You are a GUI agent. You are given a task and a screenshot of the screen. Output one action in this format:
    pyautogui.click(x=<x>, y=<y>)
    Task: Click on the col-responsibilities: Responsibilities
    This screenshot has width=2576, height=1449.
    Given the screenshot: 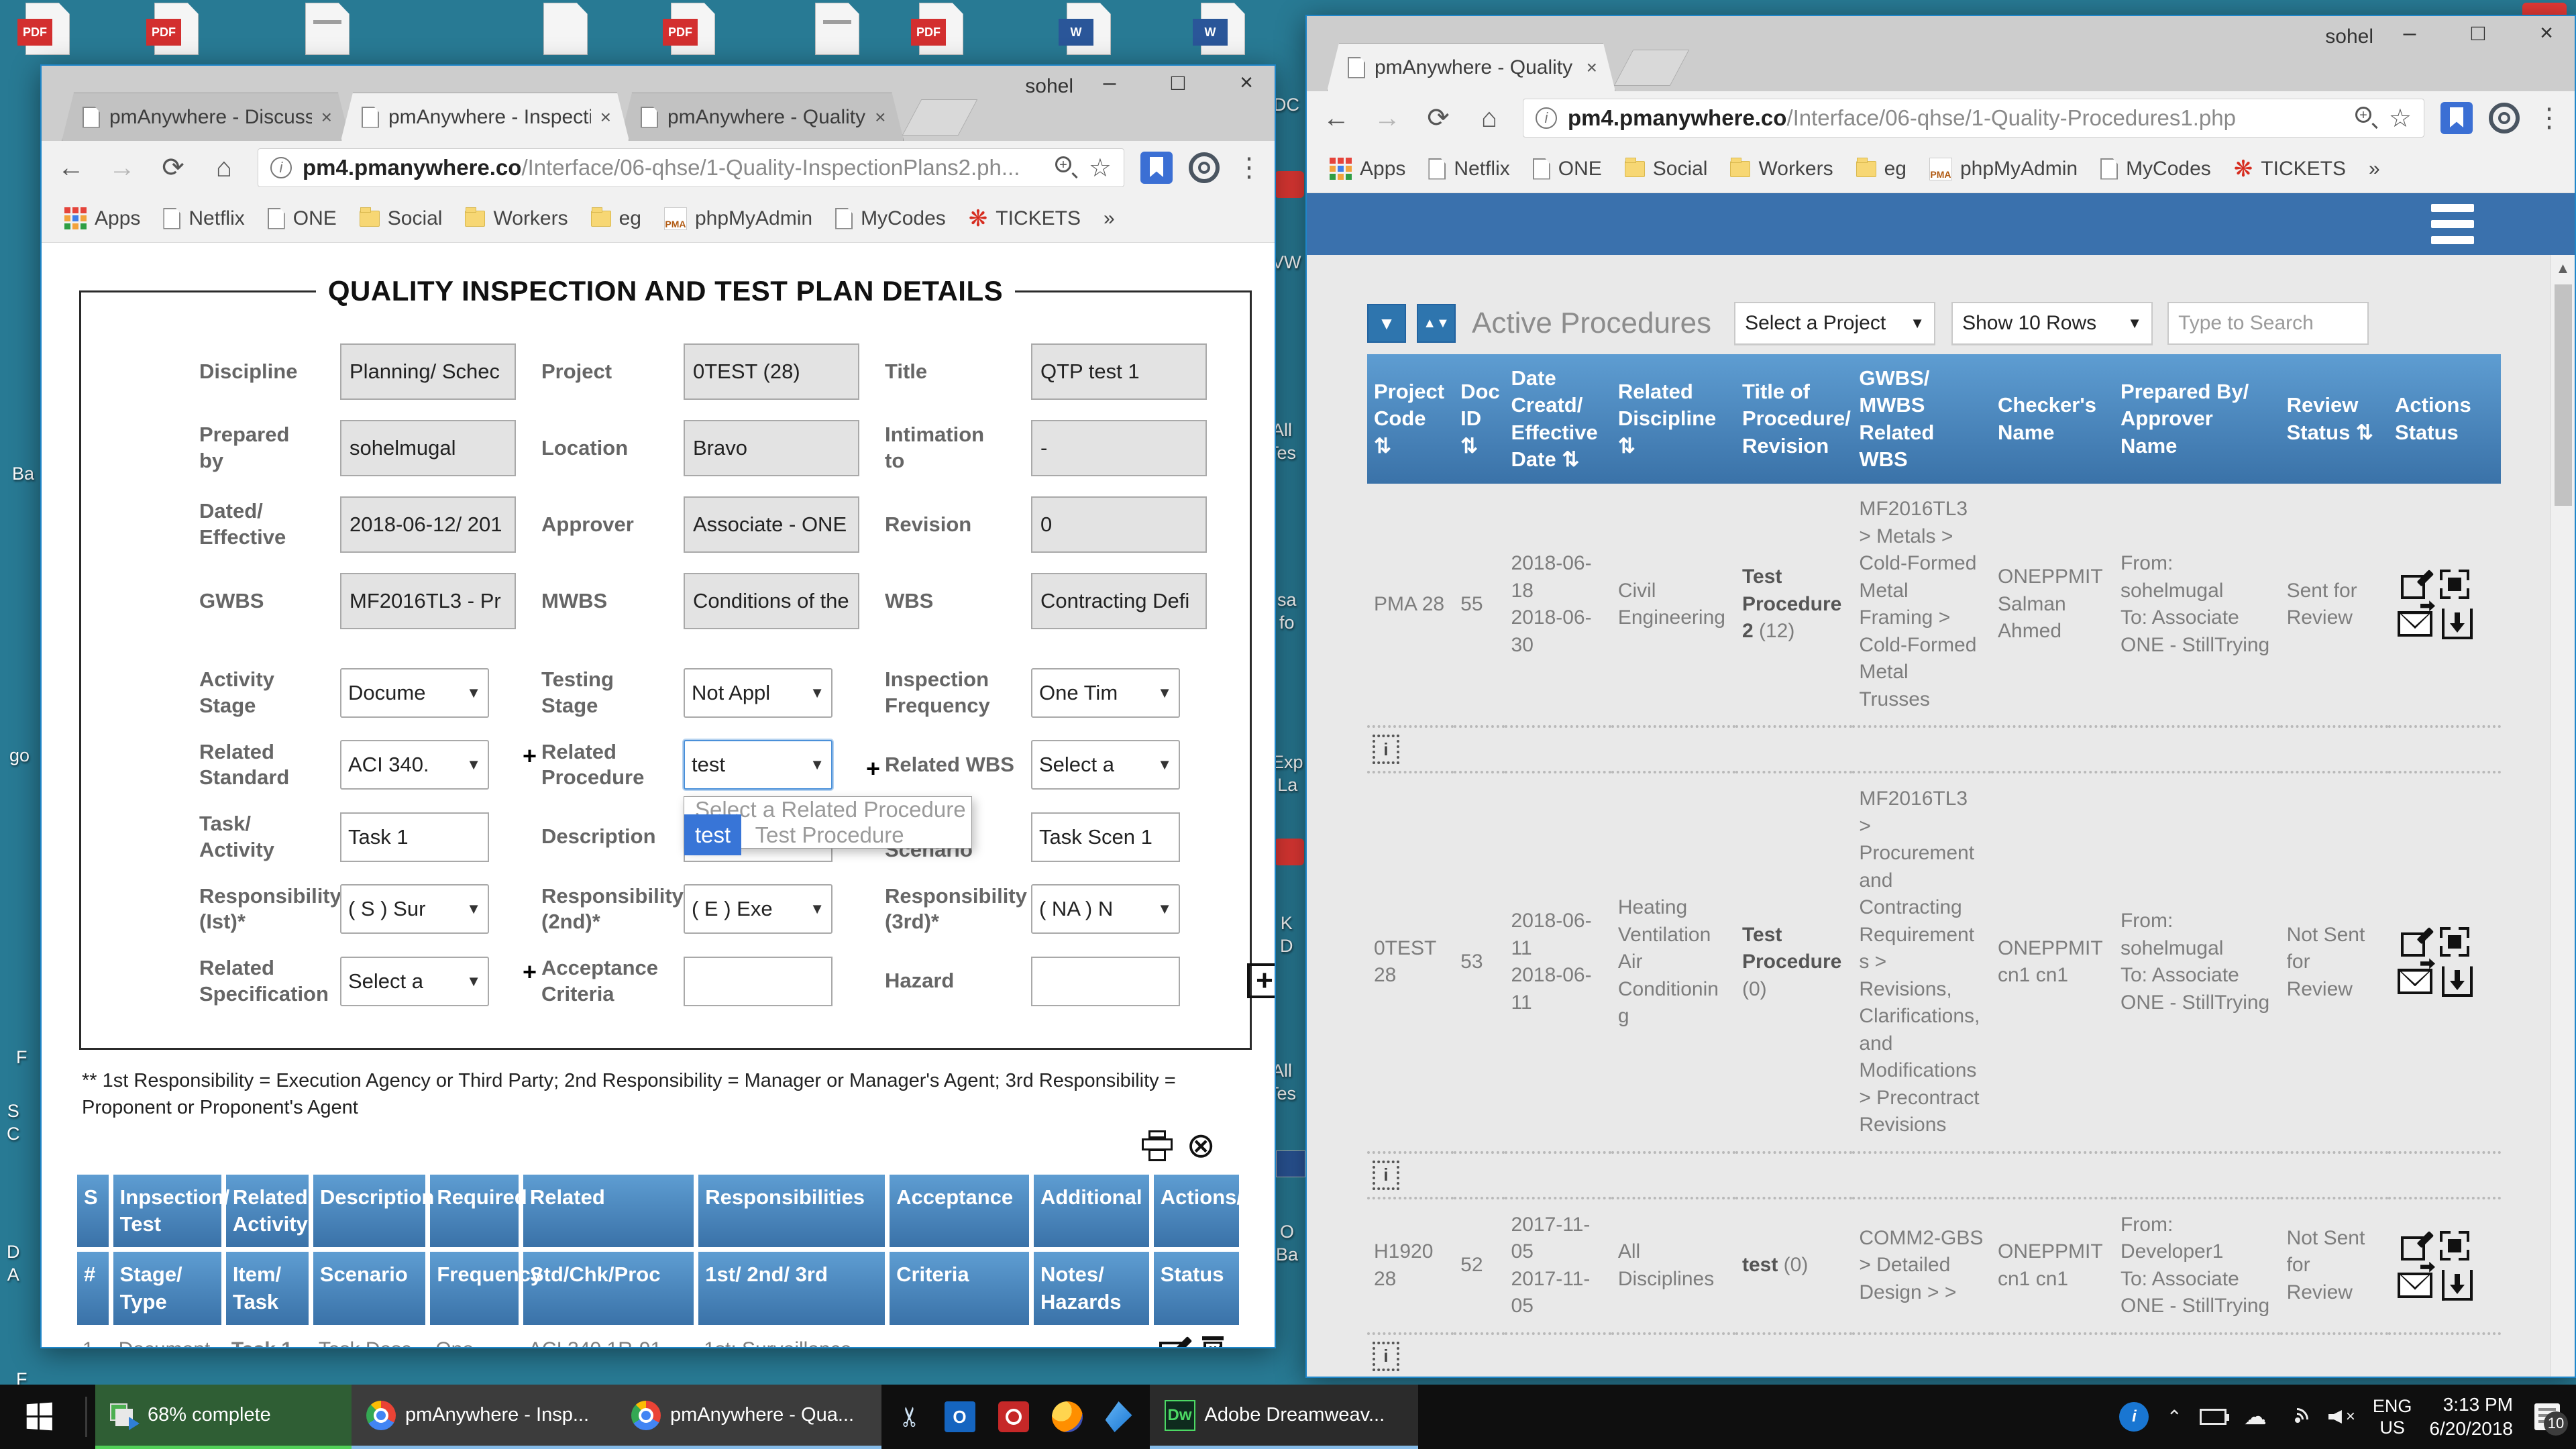 What is the action you would take?
    pyautogui.click(x=791, y=1211)
    